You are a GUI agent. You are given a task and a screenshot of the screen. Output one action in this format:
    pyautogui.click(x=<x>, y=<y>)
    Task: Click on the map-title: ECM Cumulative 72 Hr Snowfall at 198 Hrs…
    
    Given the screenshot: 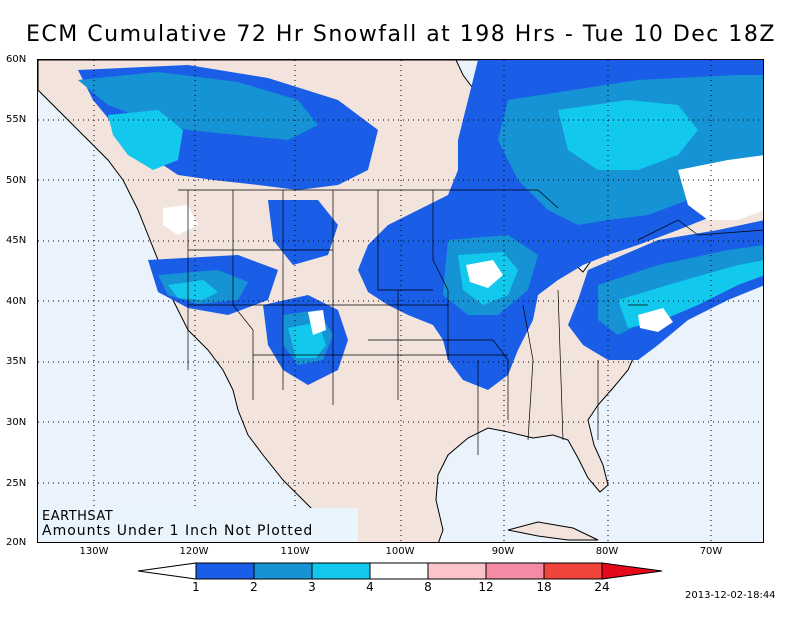 What is the action you would take?
    pyautogui.click(x=401, y=34)
    